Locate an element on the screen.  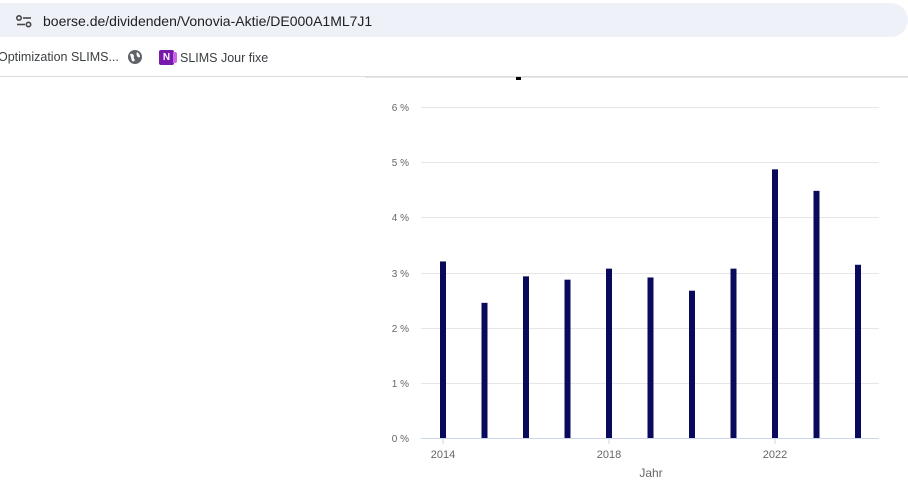
site-info-tune-icon is located at coordinates (24, 21).